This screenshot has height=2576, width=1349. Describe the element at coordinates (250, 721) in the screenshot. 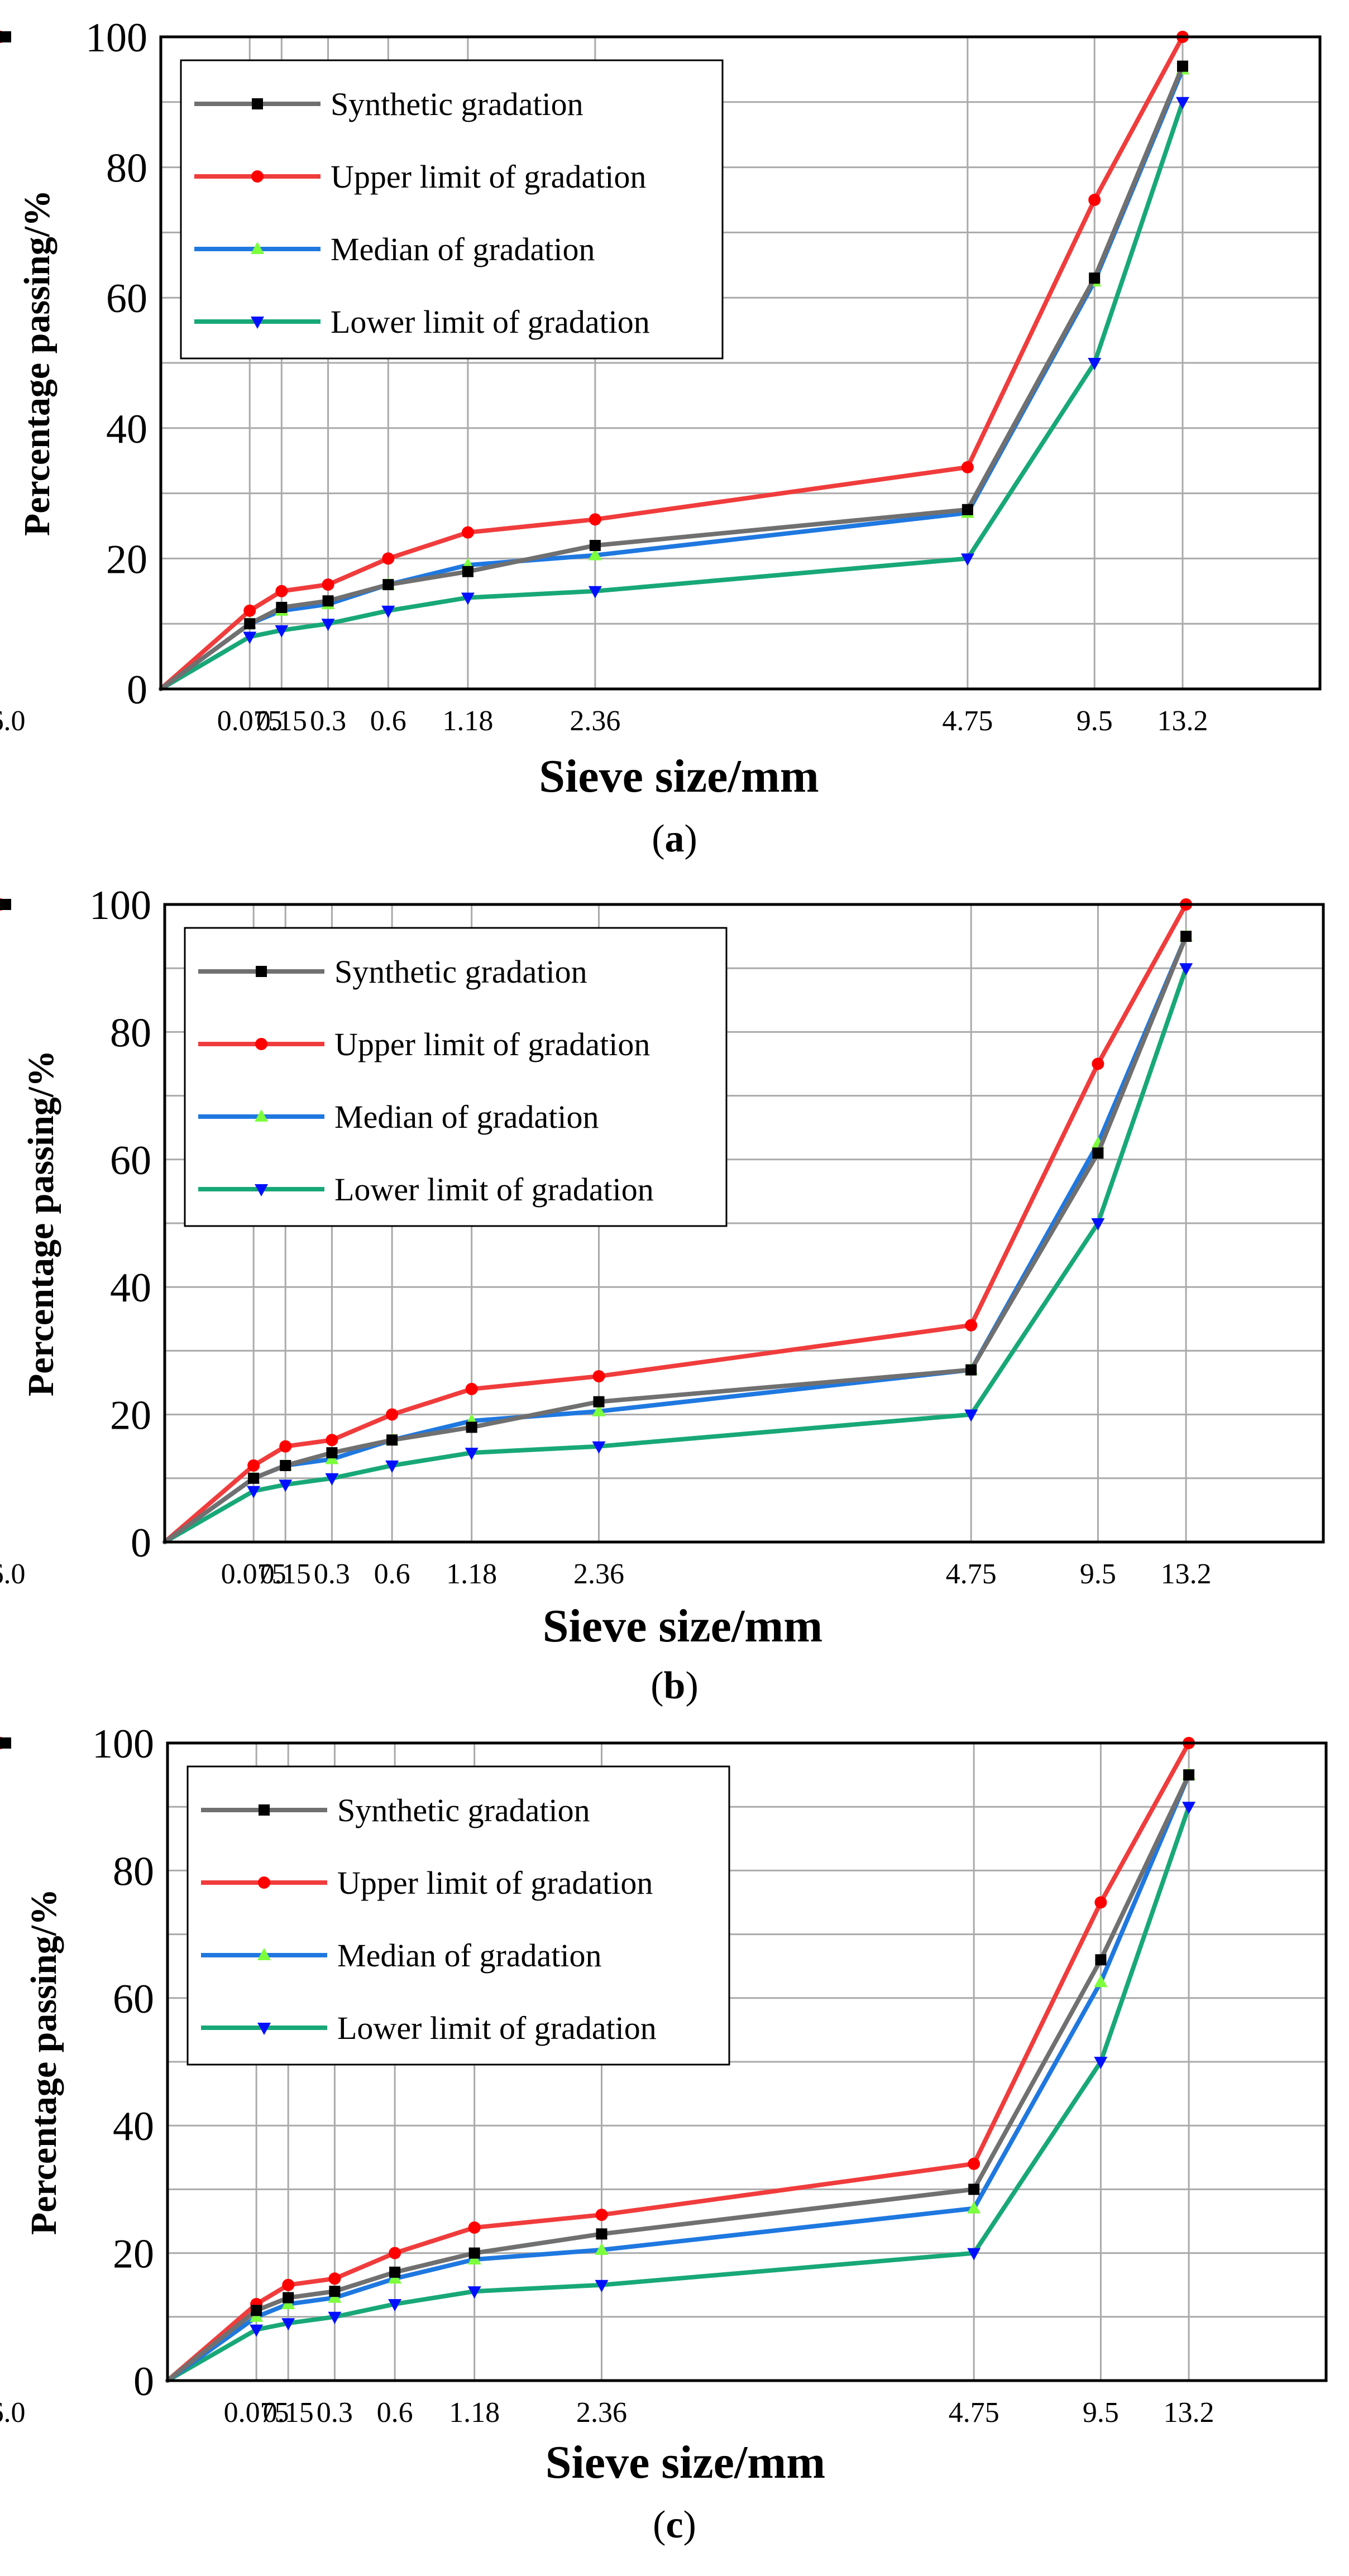

I see `panel-a-xtick-0: 0.075` at that location.